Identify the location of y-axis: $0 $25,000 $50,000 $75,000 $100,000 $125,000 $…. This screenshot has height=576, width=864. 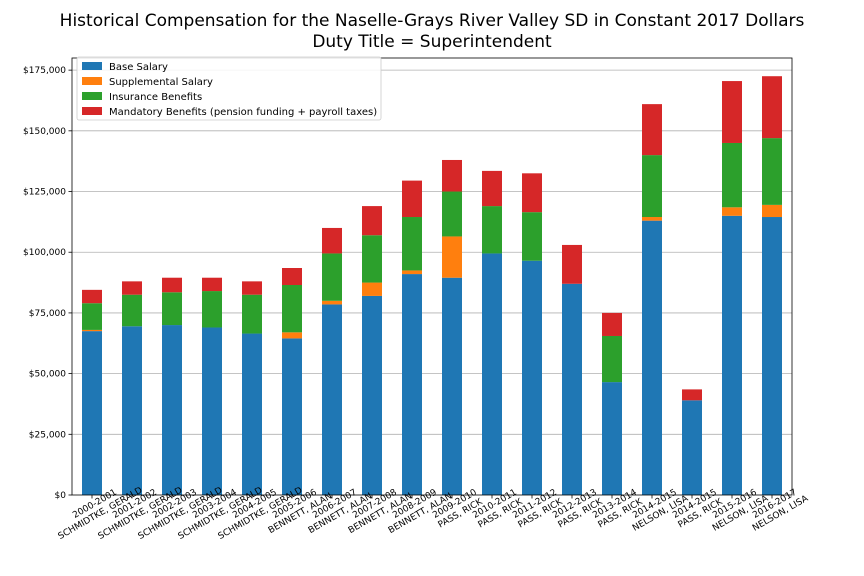
(47, 283).